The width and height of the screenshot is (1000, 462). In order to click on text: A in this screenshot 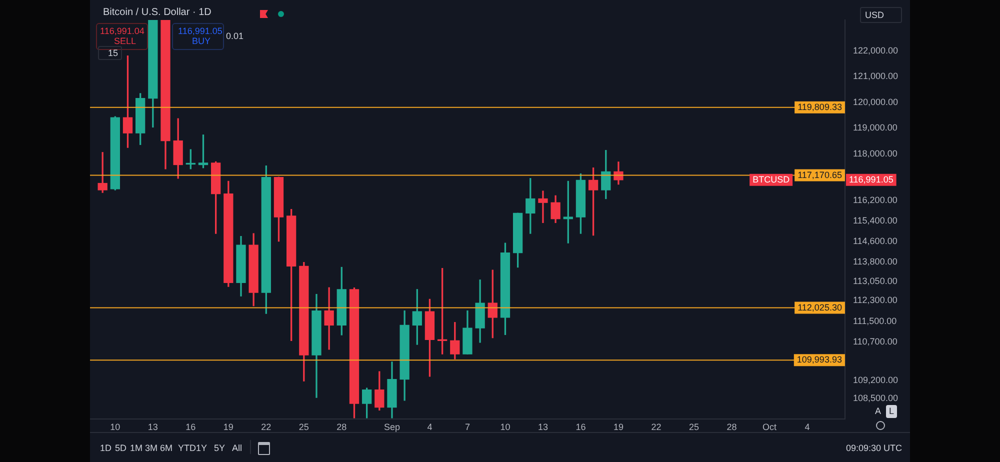, I will do `click(878, 411)`.